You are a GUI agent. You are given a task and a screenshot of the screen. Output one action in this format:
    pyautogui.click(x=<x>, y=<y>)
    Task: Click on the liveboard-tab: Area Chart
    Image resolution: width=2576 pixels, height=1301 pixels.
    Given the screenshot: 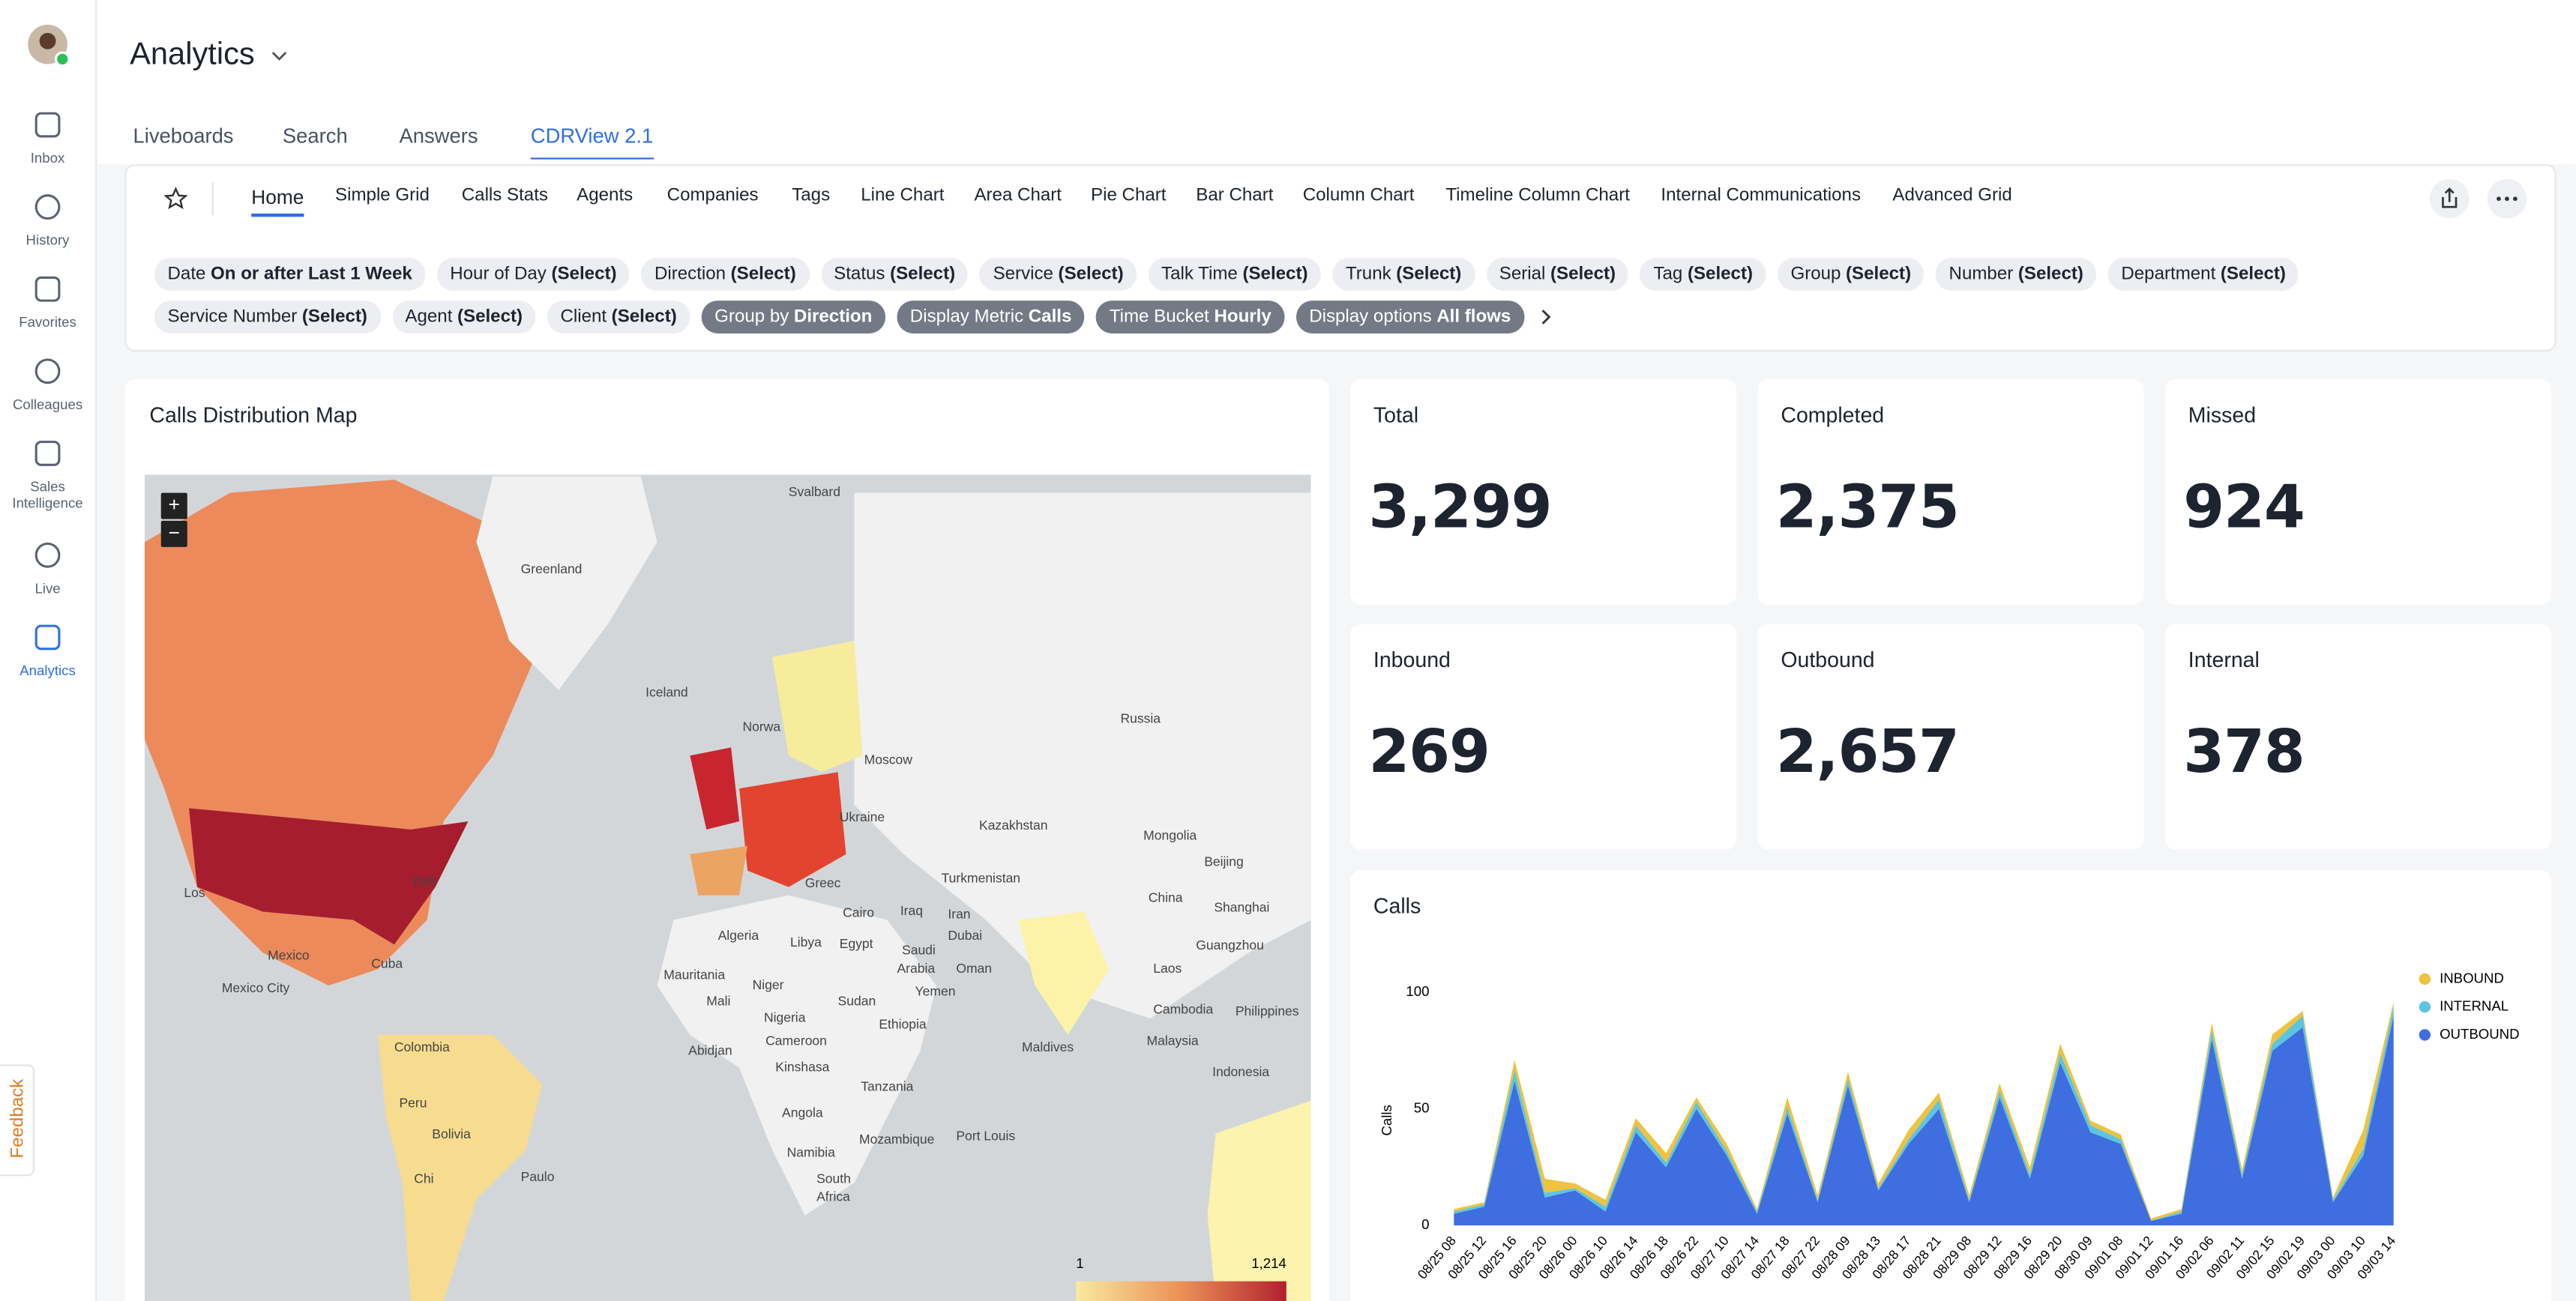 What is the action you would take?
    pyautogui.click(x=1018, y=195)
    